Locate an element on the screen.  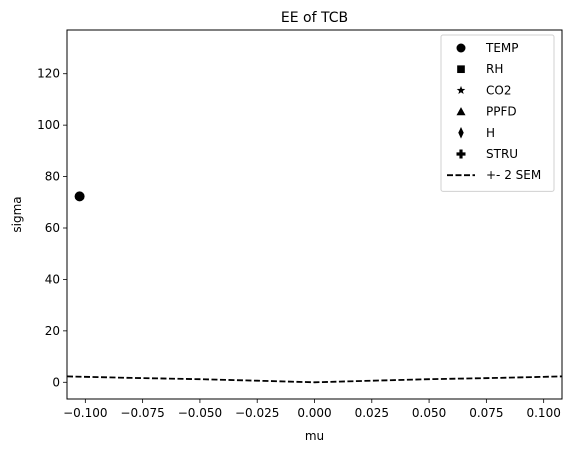
y-axis-label: sigma is located at coordinates (17, 214).